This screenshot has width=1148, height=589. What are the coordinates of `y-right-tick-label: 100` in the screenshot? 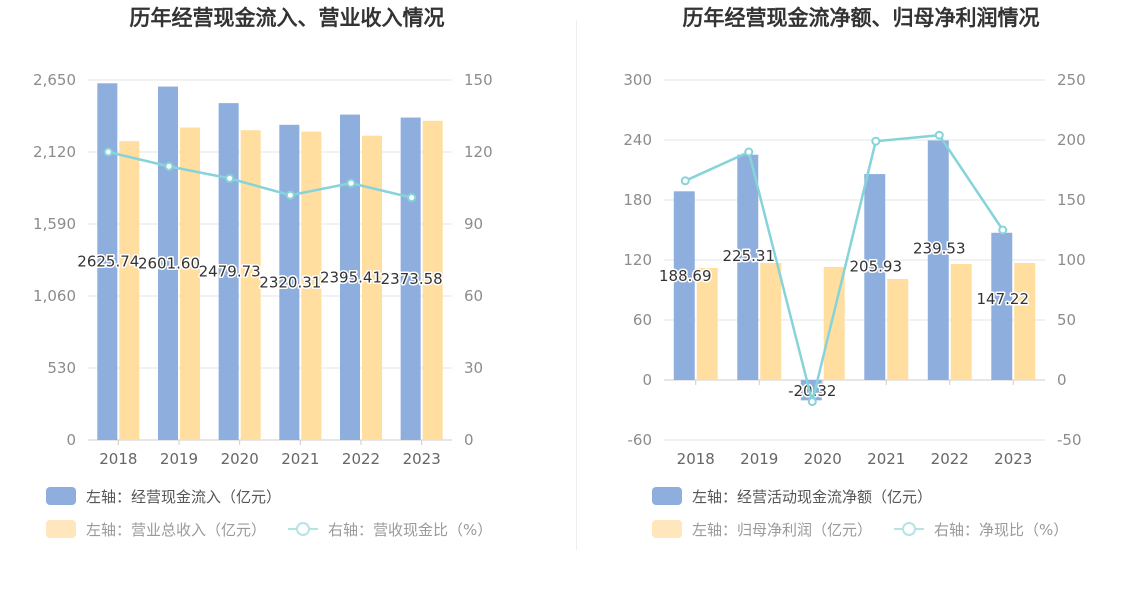 It's located at (1071, 260).